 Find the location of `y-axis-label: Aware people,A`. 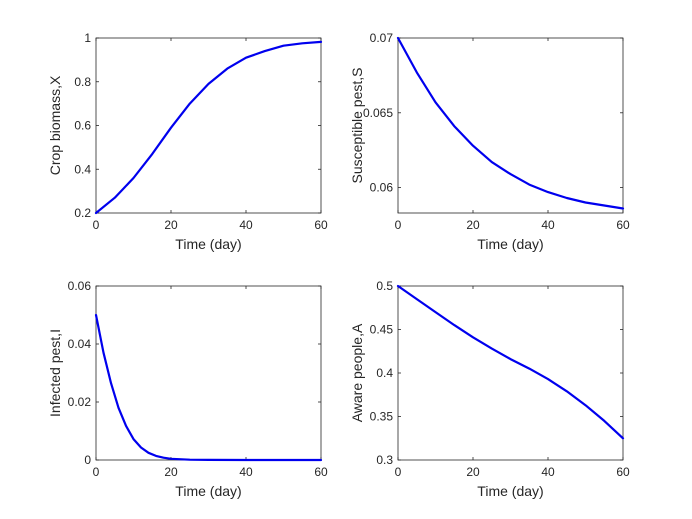

y-axis-label: Aware people,A is located at coordinates (357, 372).